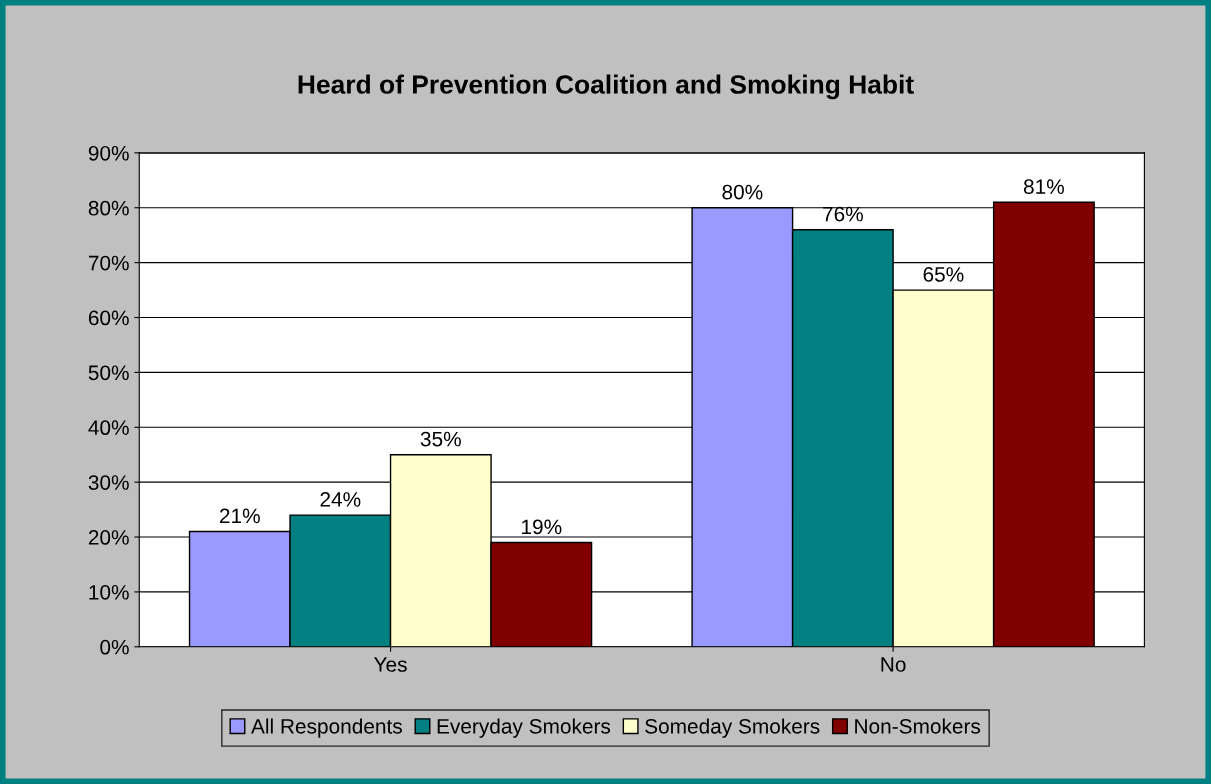 This screenshot has height=784, width=1211. Describe the element at coordinates (108, 537) in the screenshot. I see `y-tick-label: 20%` at that location.